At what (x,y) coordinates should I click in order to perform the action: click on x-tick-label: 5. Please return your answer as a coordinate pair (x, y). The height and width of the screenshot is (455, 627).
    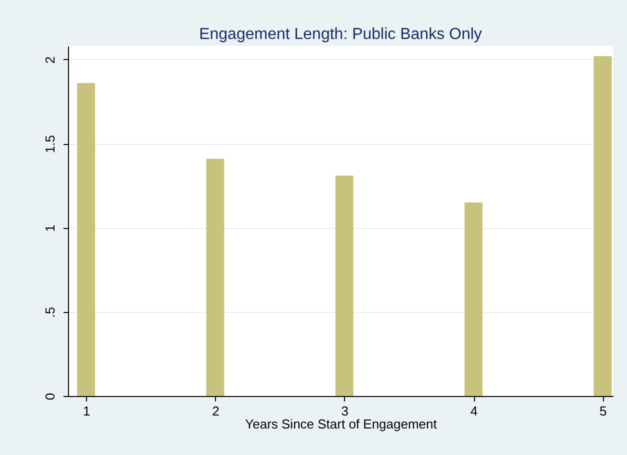
    Looking at the image, I should click on (603, 411).